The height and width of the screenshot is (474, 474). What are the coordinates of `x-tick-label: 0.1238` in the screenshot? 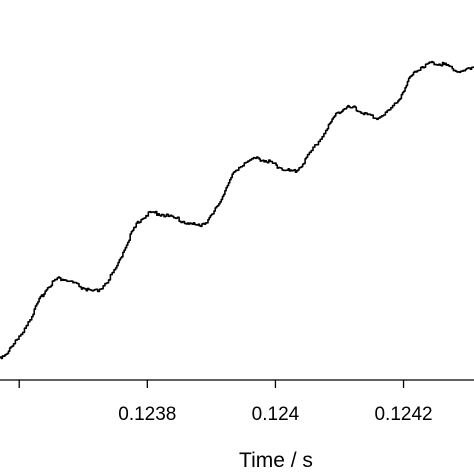 It's located at (147, 414).